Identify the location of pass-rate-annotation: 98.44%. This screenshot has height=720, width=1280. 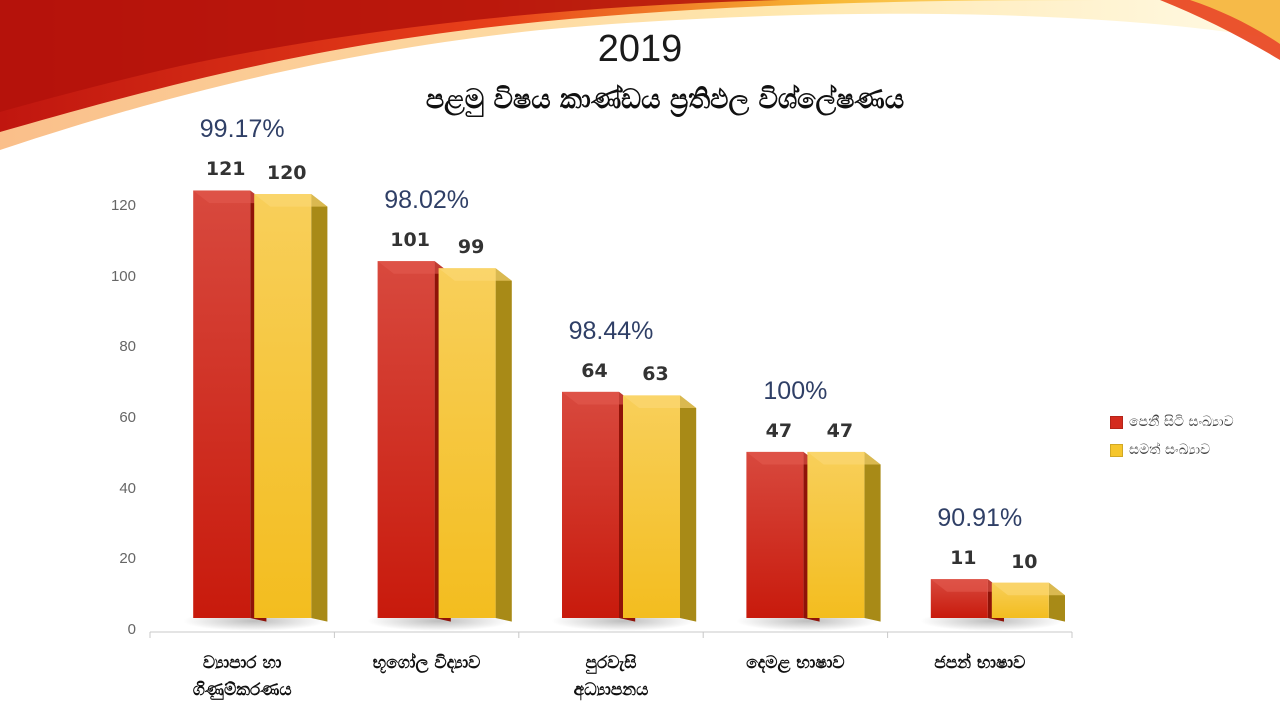
(611, 330).